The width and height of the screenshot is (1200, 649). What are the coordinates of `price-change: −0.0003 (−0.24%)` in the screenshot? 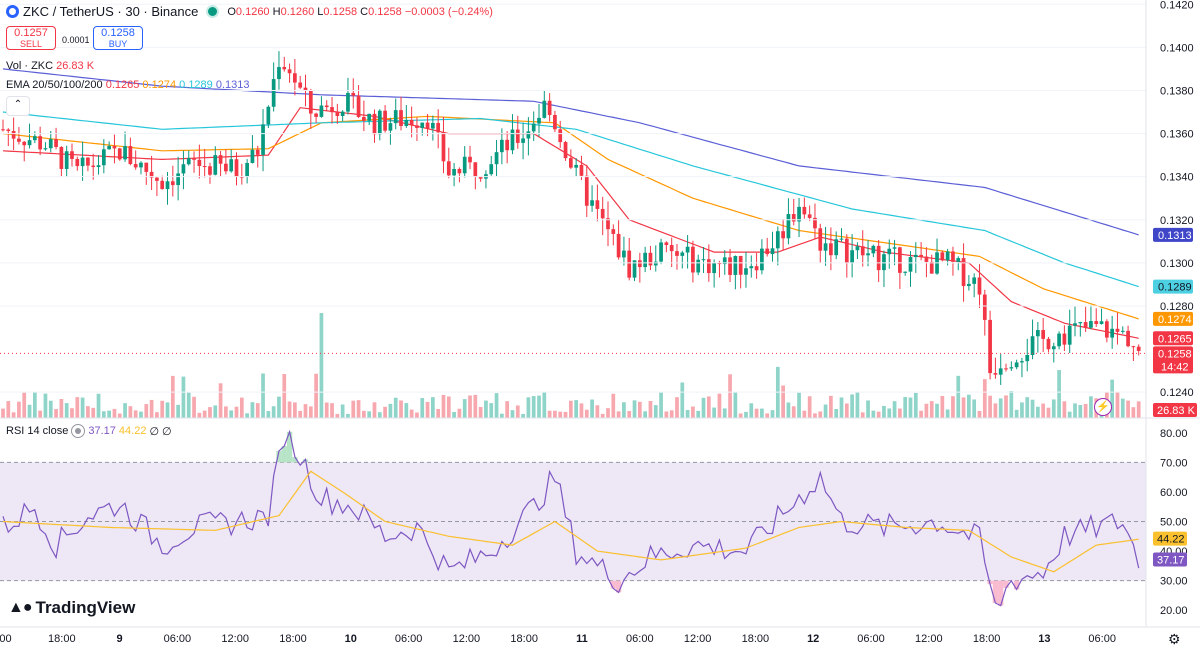 It's located at (448, 11).